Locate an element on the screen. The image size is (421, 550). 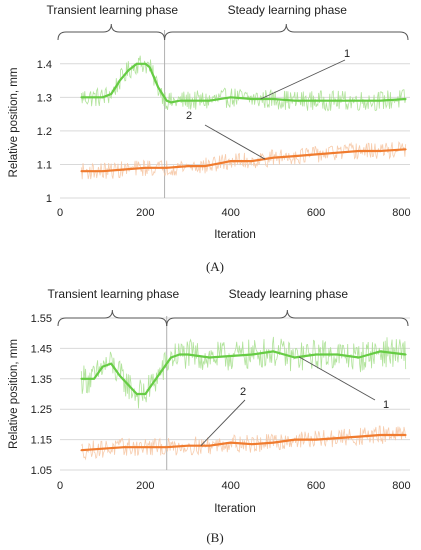
x-tick-label: 200 is located at coordinates (145, 213).